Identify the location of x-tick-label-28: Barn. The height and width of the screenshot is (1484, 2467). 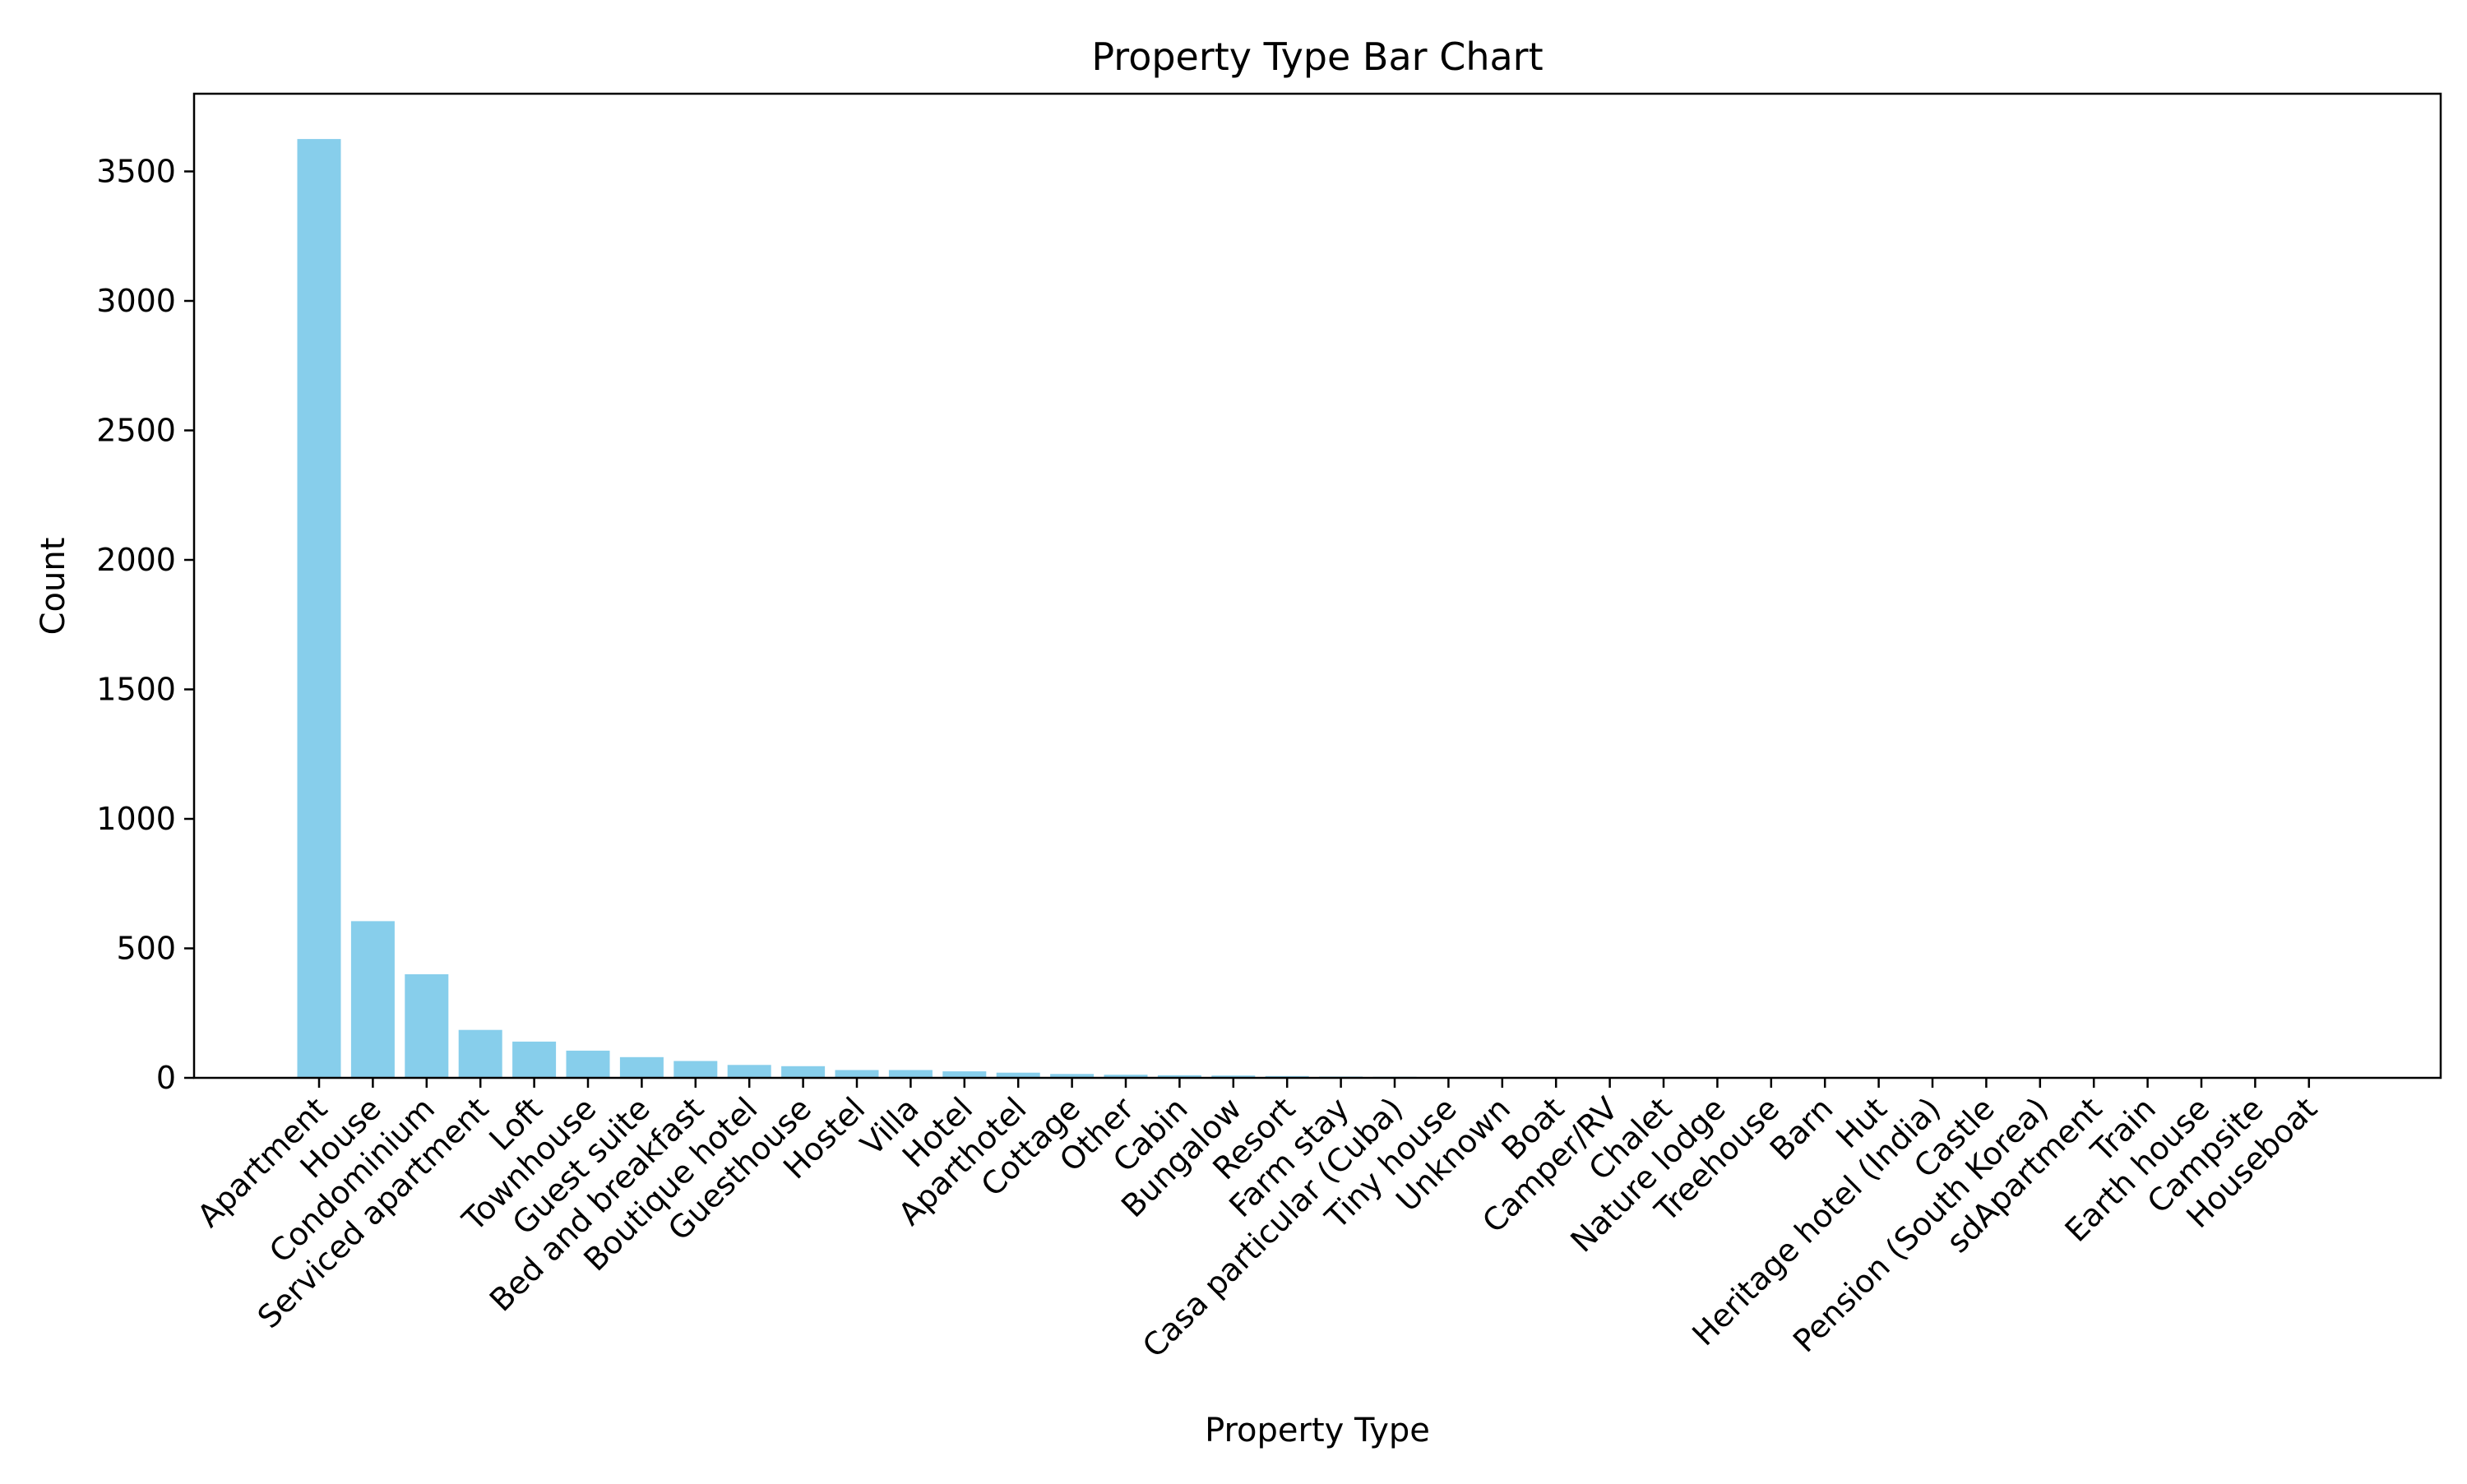
(1802, 1129).